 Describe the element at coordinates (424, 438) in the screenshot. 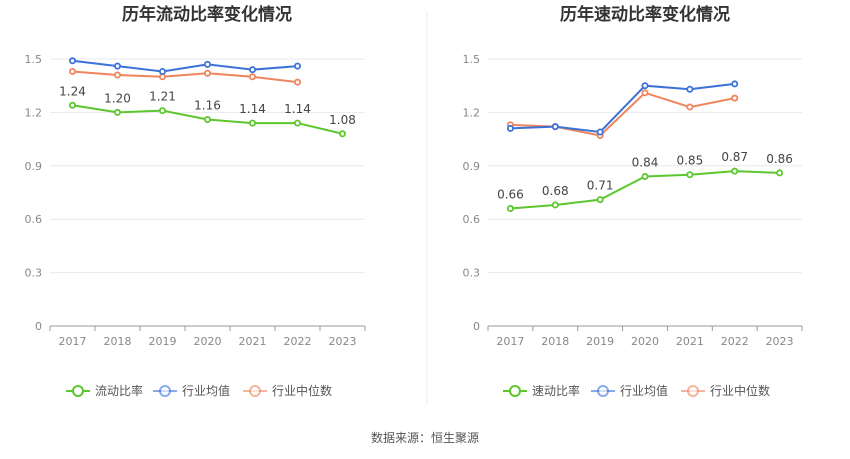

I see `data-source-note: 数据来源：恒生聚源` at that location.